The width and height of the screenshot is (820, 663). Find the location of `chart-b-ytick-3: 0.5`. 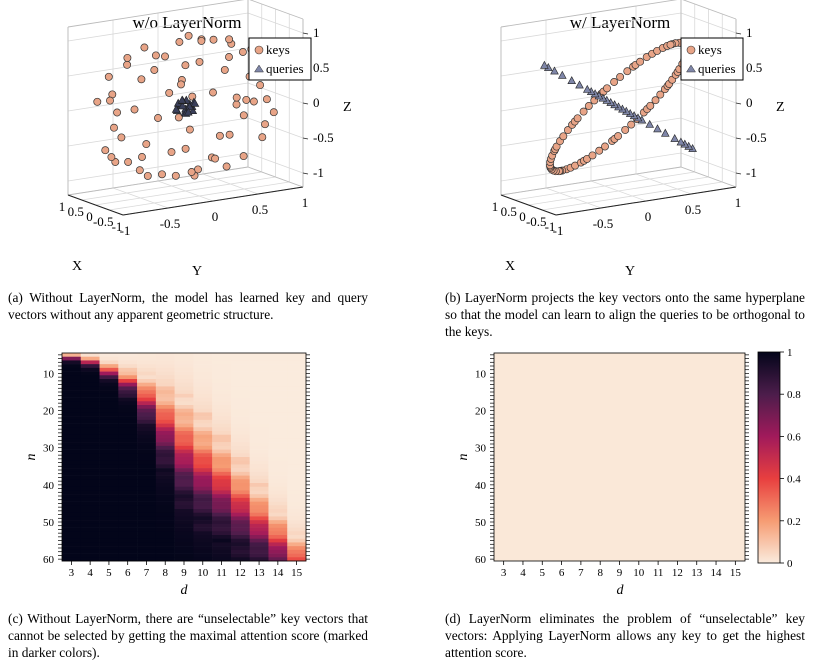

chart-b-ytick-3: 0.5 is located at coordinates (693, 209).